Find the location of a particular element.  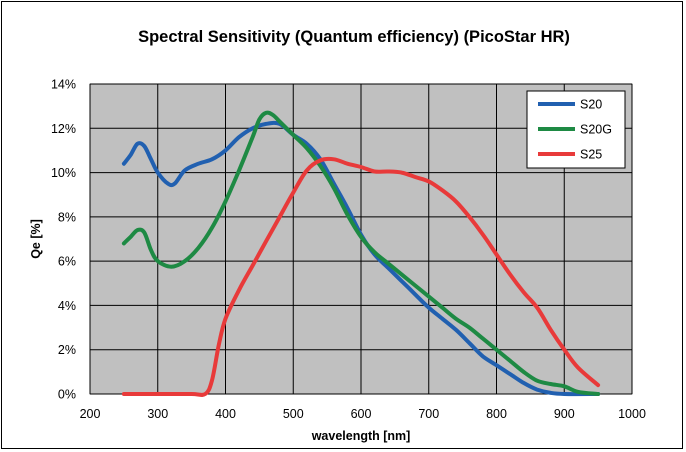

y-tick-label: 12% is located at coordinates (63, 129).